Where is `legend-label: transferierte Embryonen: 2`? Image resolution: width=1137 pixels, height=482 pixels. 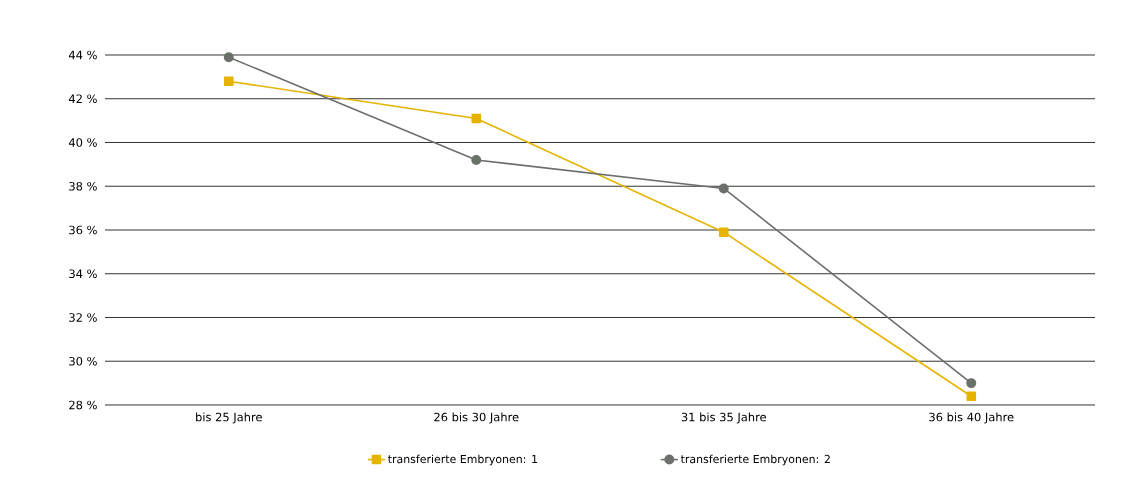 legend-label: transferierte Embryonen: 2 is located at coordinates (755, 460).